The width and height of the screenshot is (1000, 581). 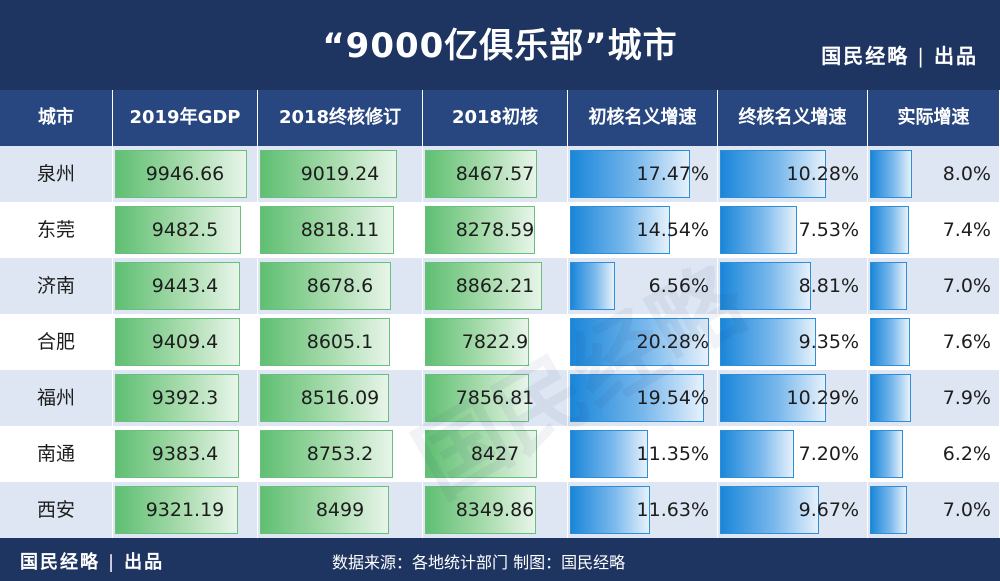 I want to click on col-final-growth-cell: 10.28%, so click(x=793, y=174).